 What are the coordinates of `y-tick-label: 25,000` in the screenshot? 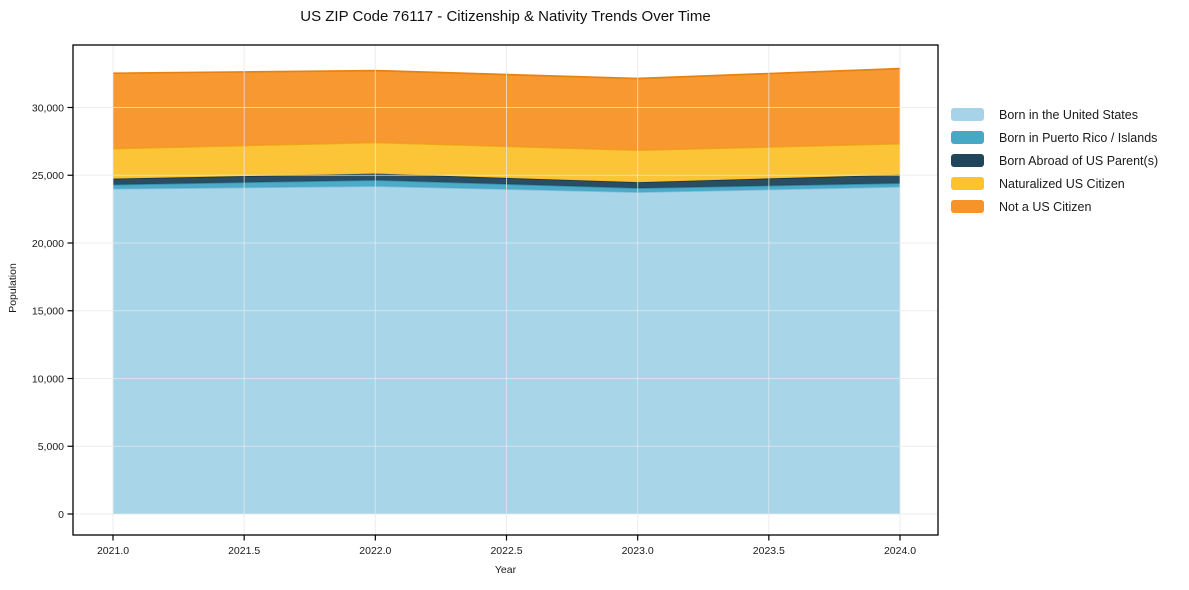 It's located at (48, 176).